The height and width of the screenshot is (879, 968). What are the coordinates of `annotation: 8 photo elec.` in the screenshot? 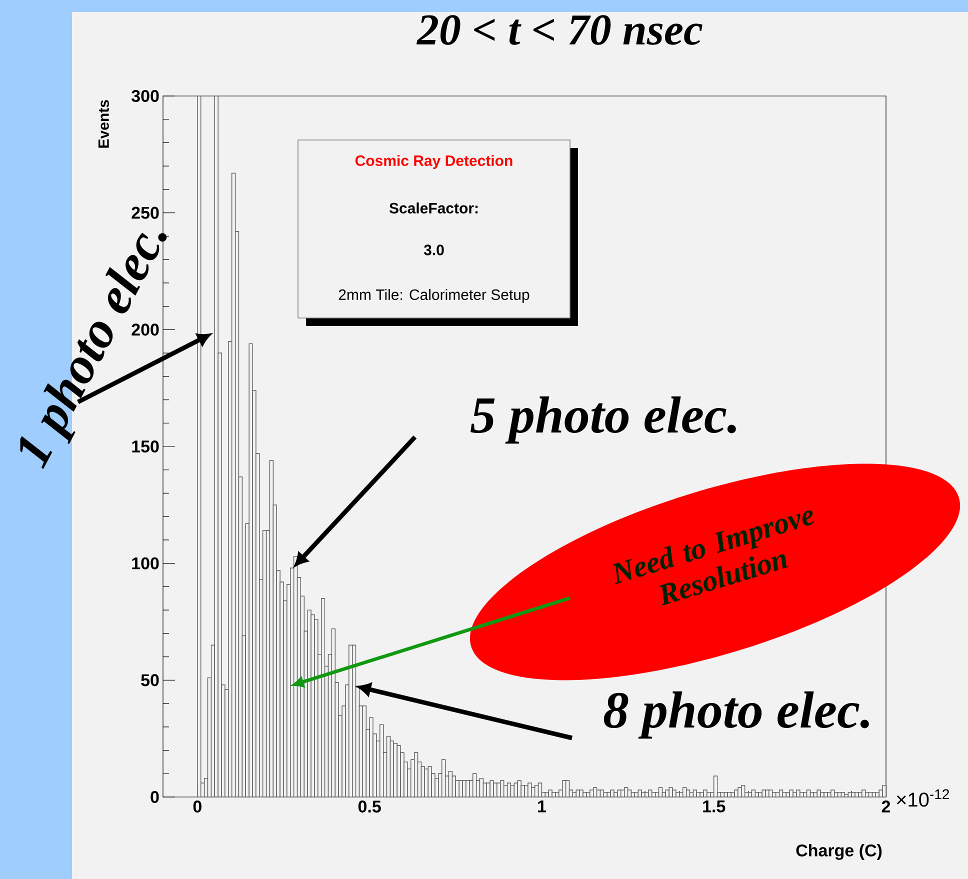 It's located at (736, 715).